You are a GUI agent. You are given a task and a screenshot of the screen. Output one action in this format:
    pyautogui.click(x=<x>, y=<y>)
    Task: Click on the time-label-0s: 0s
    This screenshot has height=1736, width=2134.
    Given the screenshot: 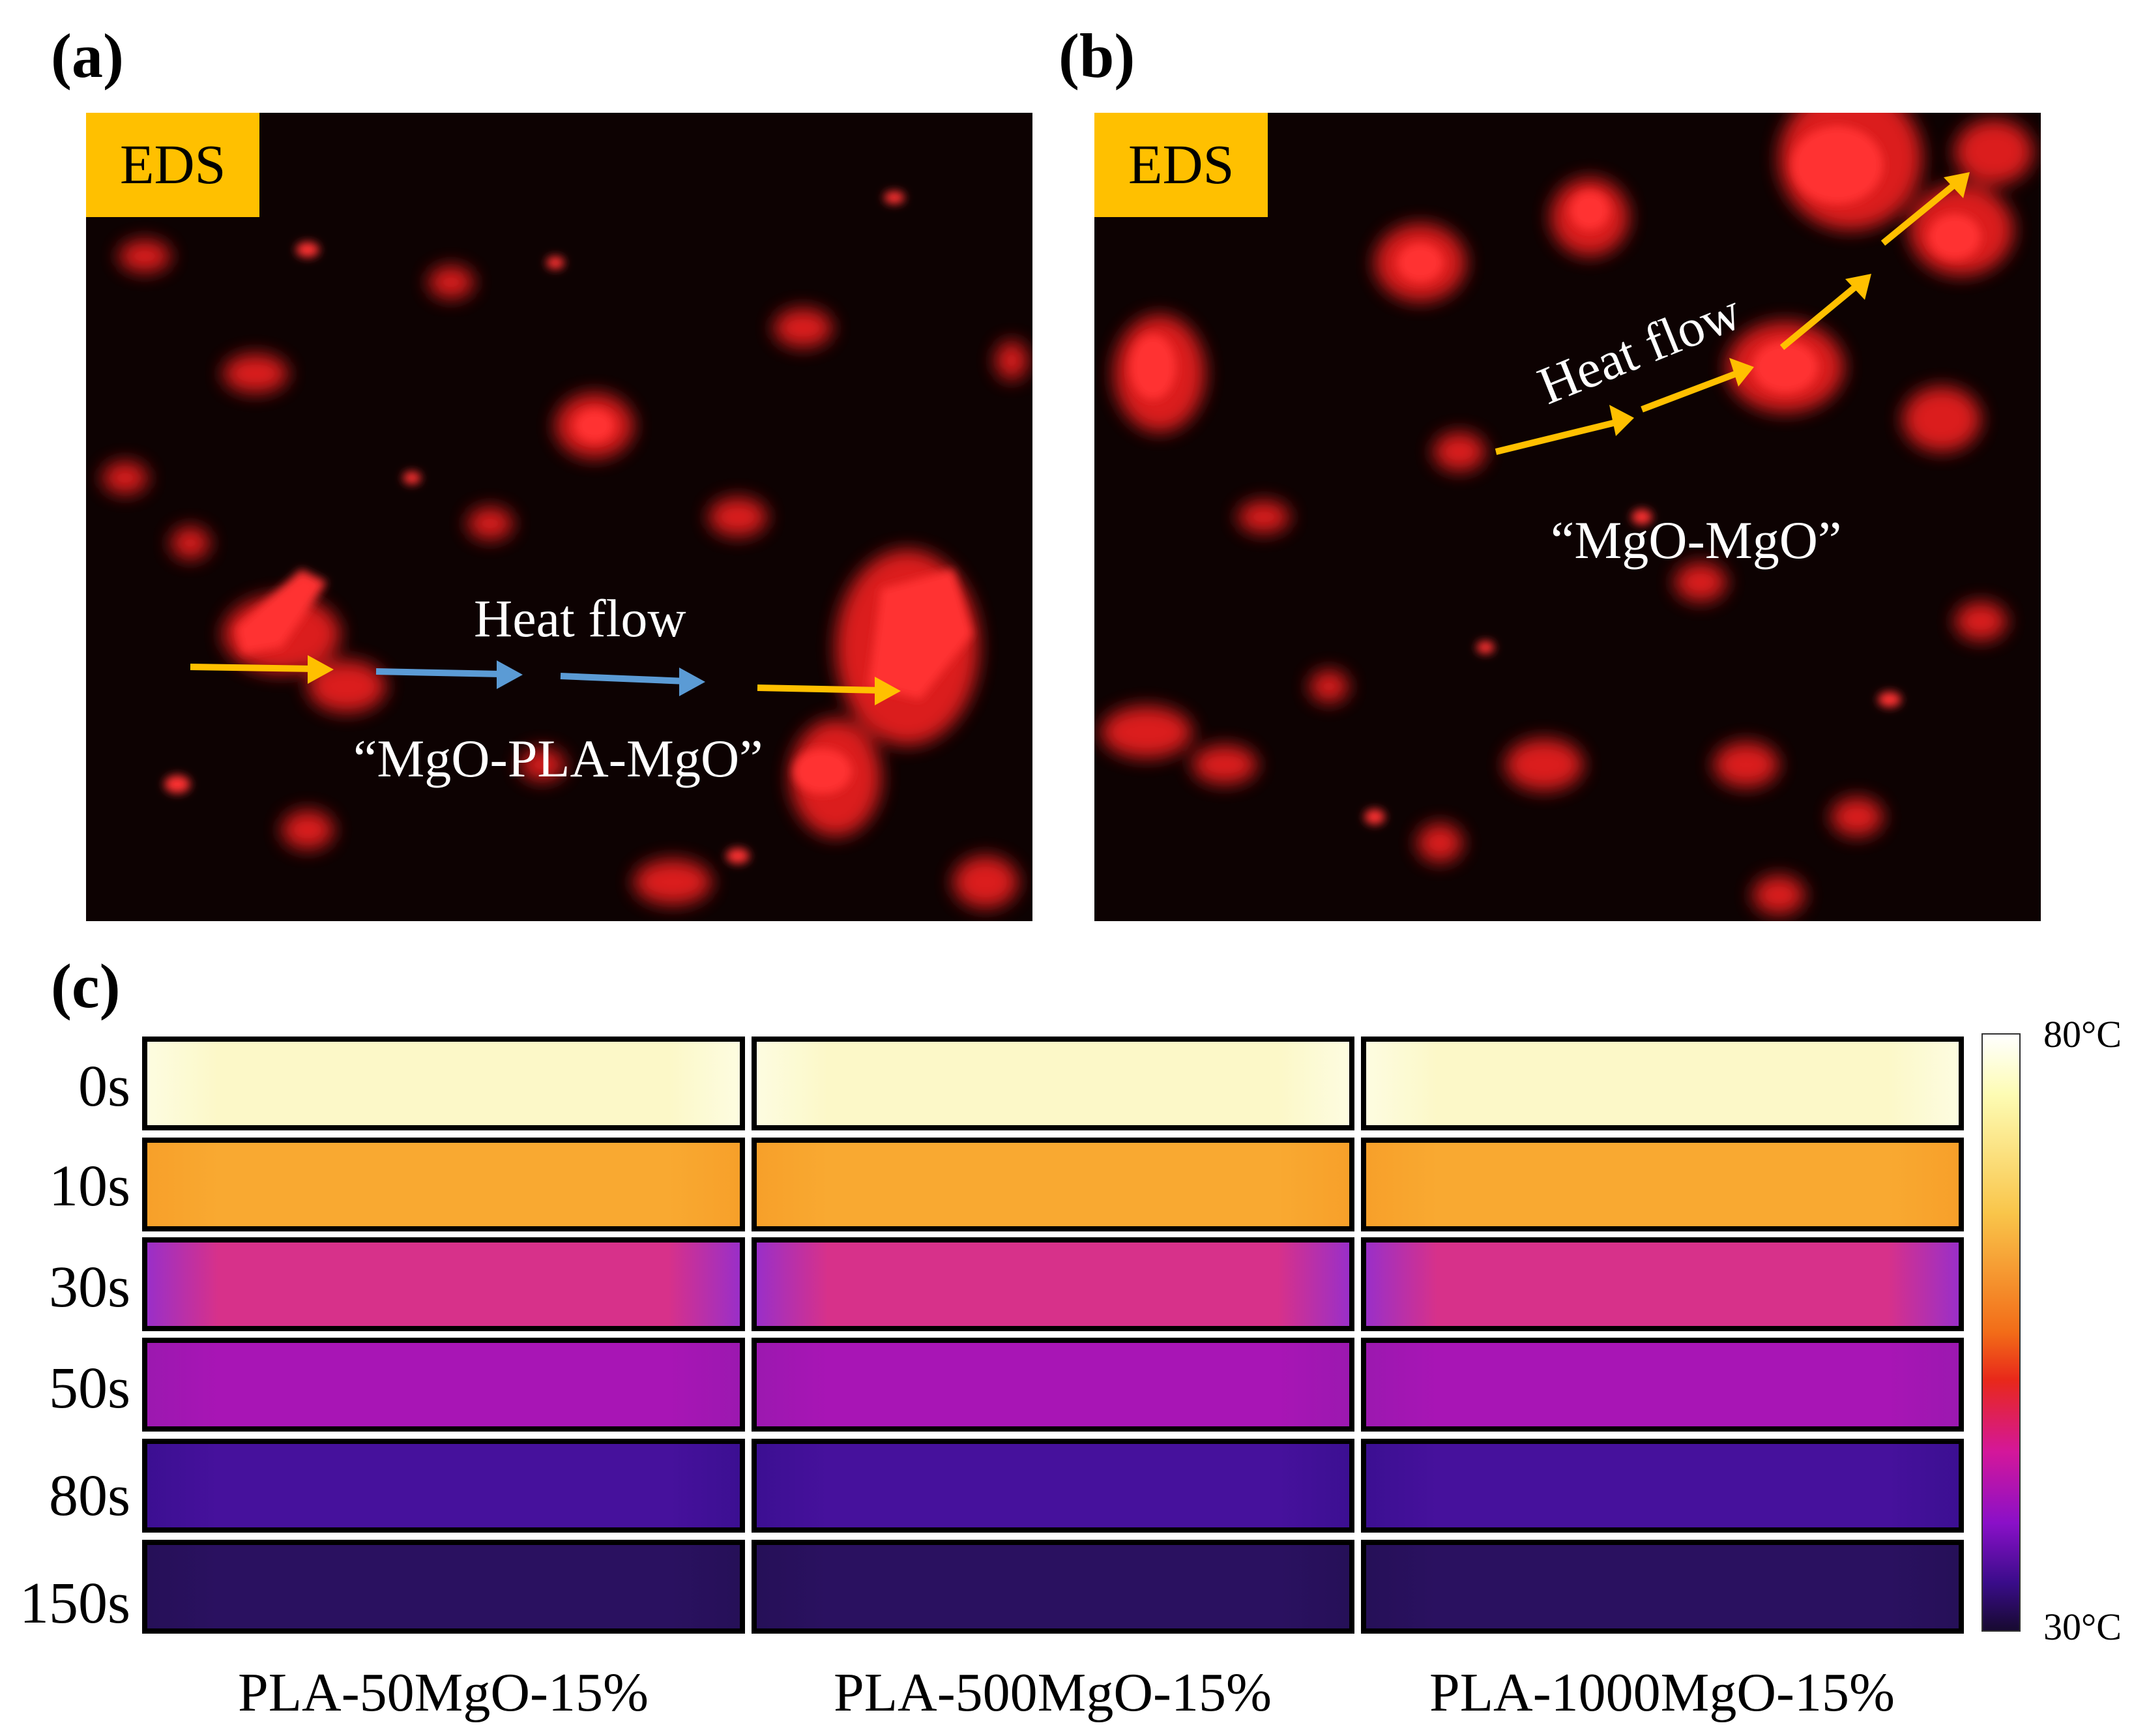 What is the action you would take?
    pyautogui.click(x=104, y=1086)
    